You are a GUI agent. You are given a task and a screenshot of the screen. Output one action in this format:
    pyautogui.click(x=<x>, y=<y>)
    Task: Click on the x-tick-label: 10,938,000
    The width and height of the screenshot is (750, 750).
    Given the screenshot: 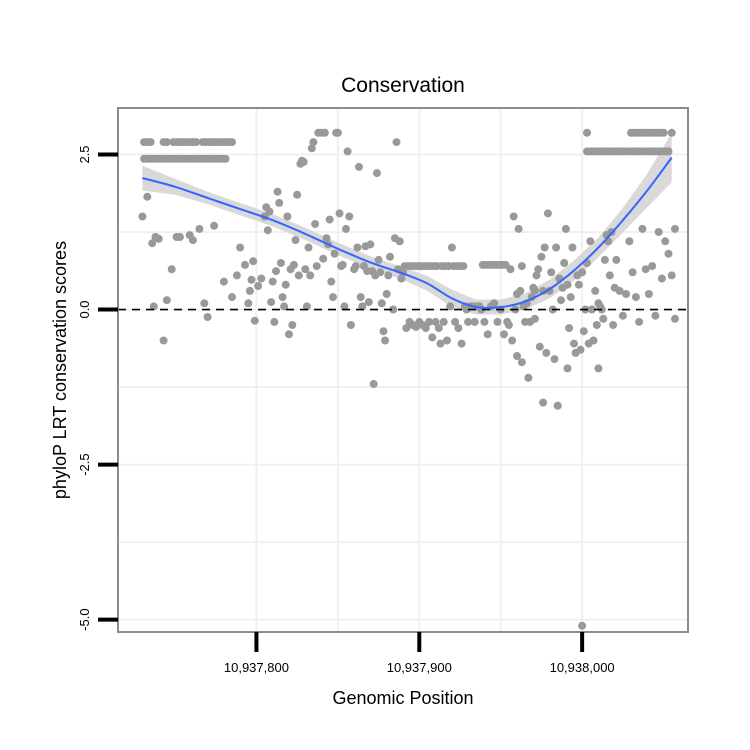 What is the action you would take?
    pyautogui.click(x=582, y=667)
    